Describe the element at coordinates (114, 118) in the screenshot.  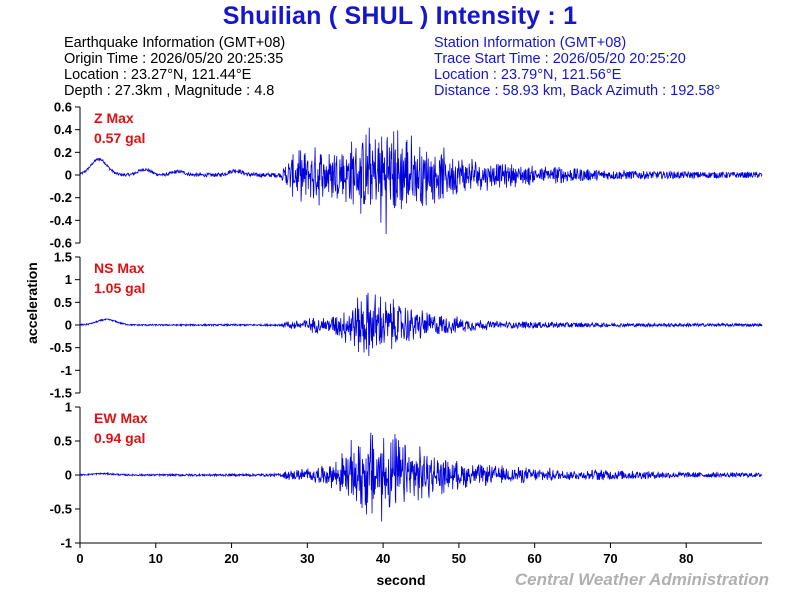
I see `max-label-z: Z Max` at that location.